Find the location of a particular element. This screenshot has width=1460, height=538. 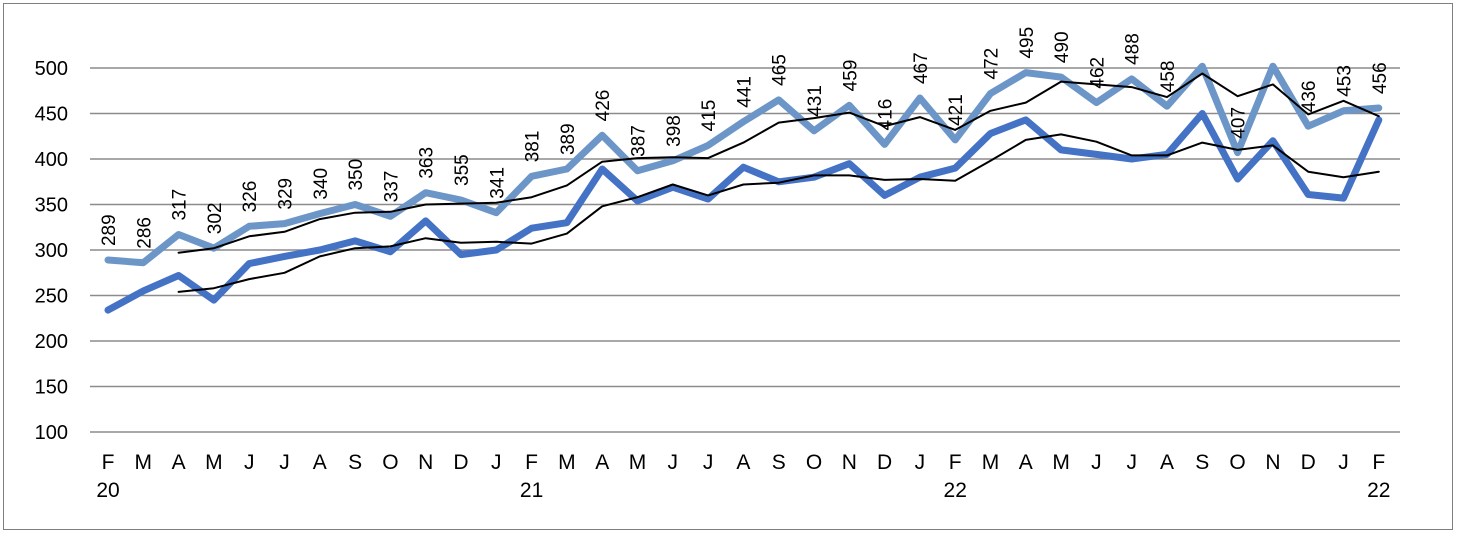

y-tick-label: 300 is located at coordinates (51, 251).